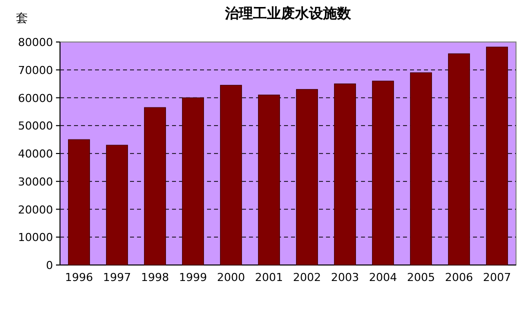 Image resolution: width=527 pixels, height=327 pixels. What do you see at coordinates (35, 154) in the screenshot?
I see `y-tick-label: 40000` at bounding box center [35, 154].